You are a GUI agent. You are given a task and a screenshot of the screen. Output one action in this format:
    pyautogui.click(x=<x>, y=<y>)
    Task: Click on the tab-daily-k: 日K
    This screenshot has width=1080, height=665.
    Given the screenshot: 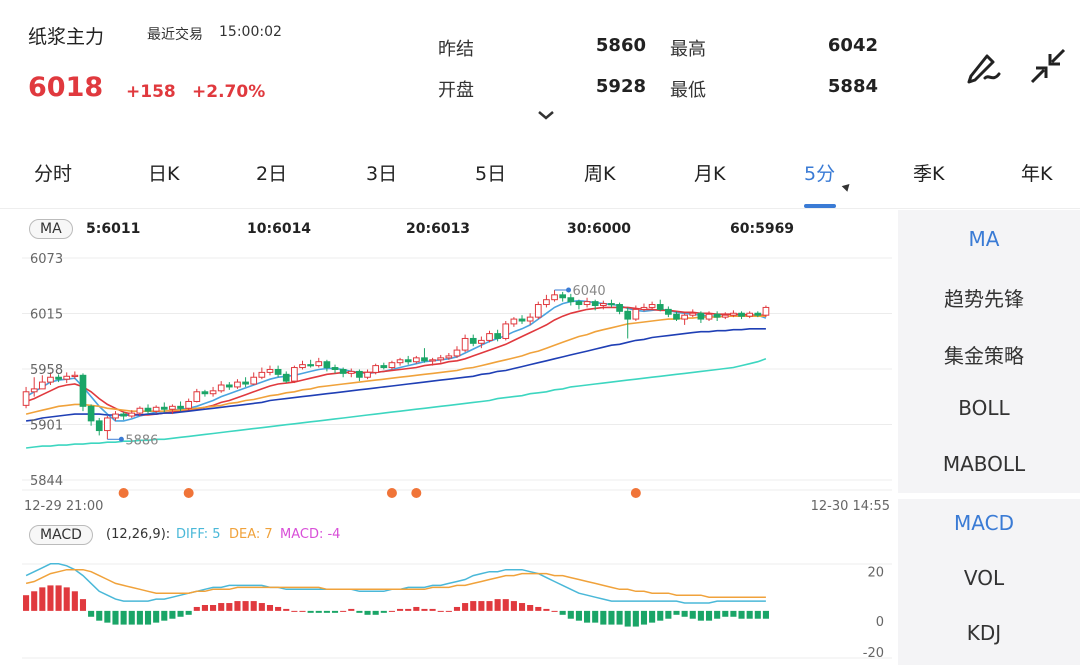 What is the action you would take?
    pyautogui.click(x=164, y=174)
    